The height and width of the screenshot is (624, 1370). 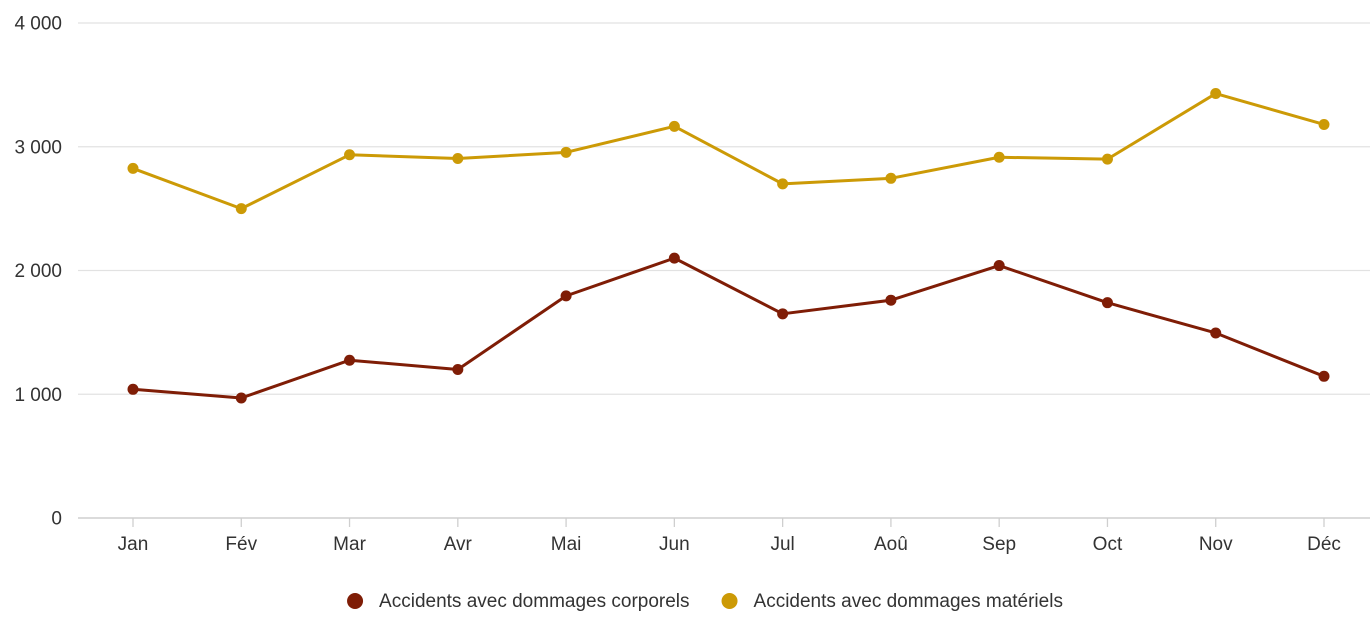 I want to click on y-tick-label: 1 000, so click(x=38, y=395).